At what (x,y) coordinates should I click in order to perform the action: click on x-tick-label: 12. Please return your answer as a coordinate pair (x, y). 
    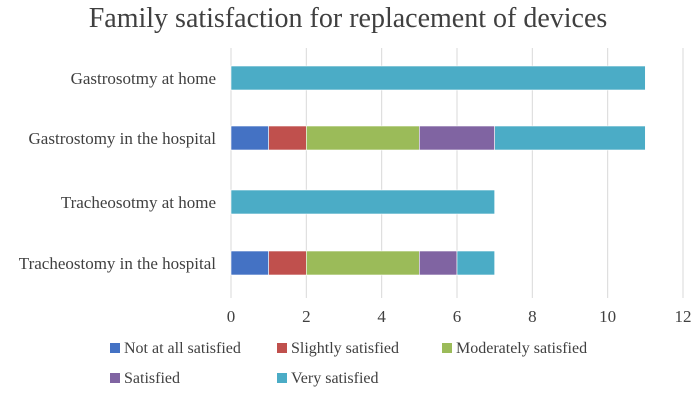
    Looking at the image, I should click on (683, 316).